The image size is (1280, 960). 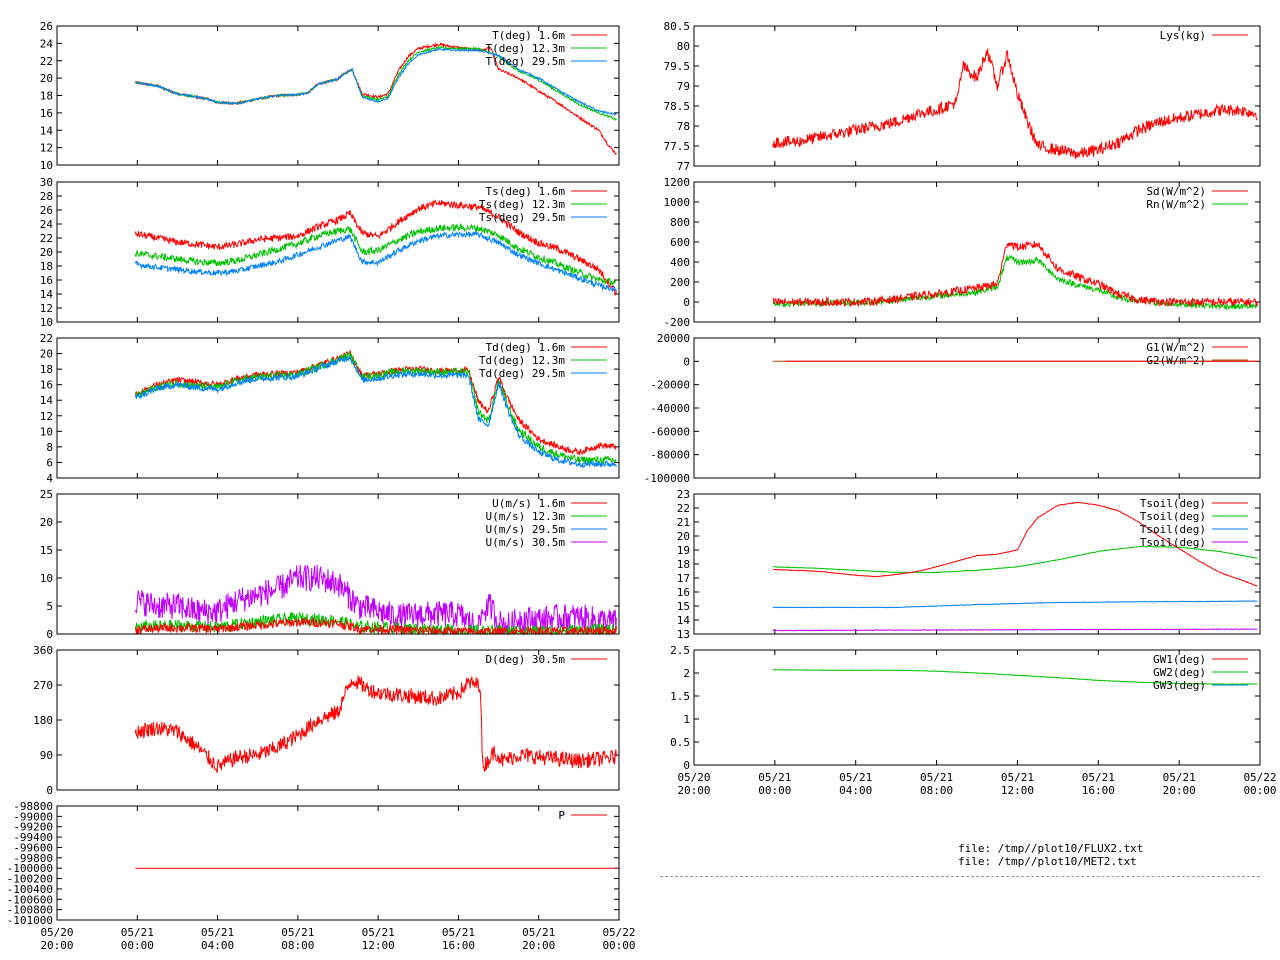 I want to click on ytick-label: 80, so click(x=683, y=46).